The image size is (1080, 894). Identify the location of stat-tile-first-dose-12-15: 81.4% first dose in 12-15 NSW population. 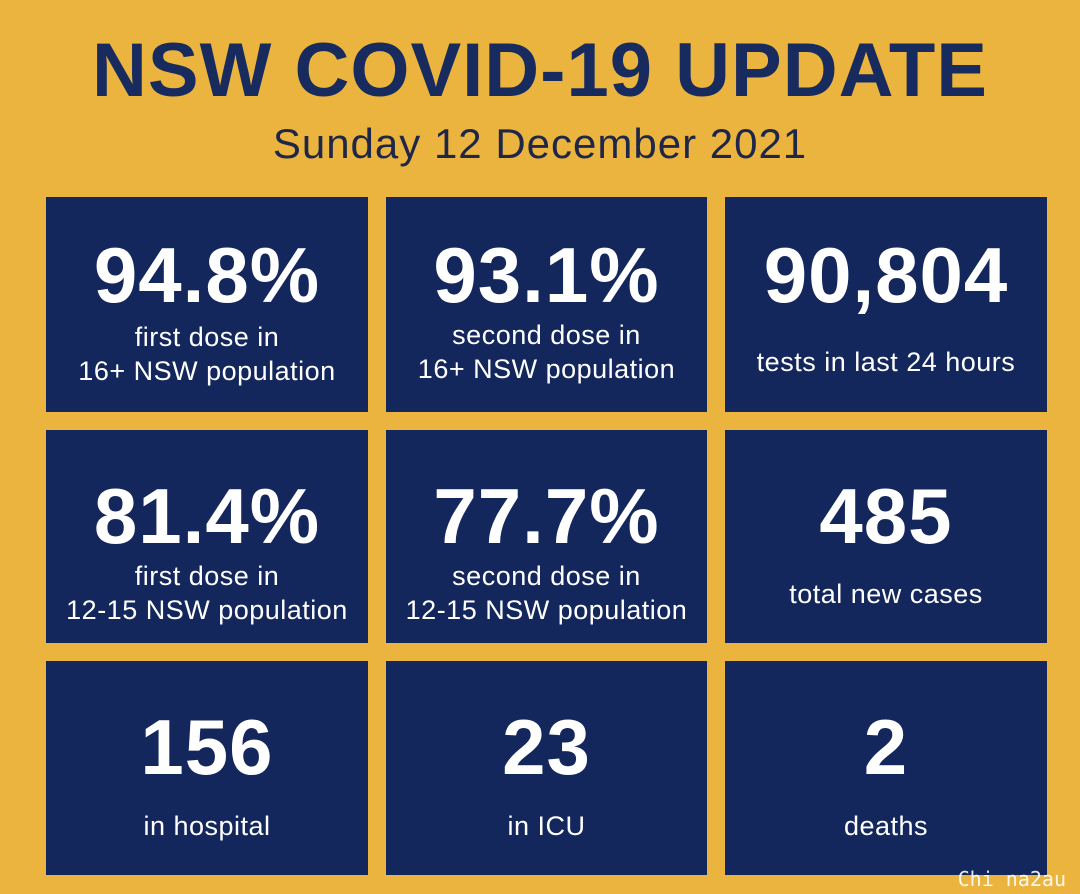
(207, 536).